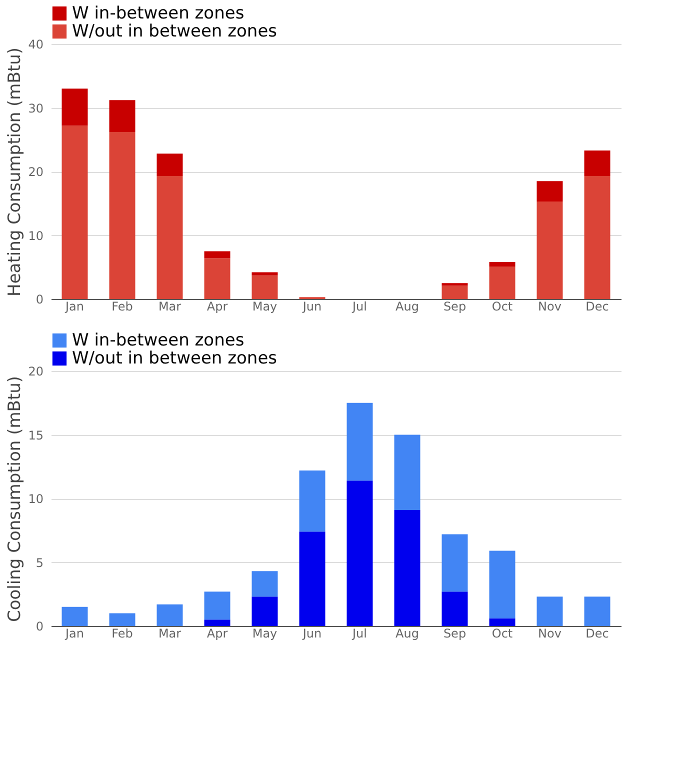  What do you see at coordinates (40, 563) in the screenshot?
I see `y-tick-label: 5` at bounding box center [40, 563].